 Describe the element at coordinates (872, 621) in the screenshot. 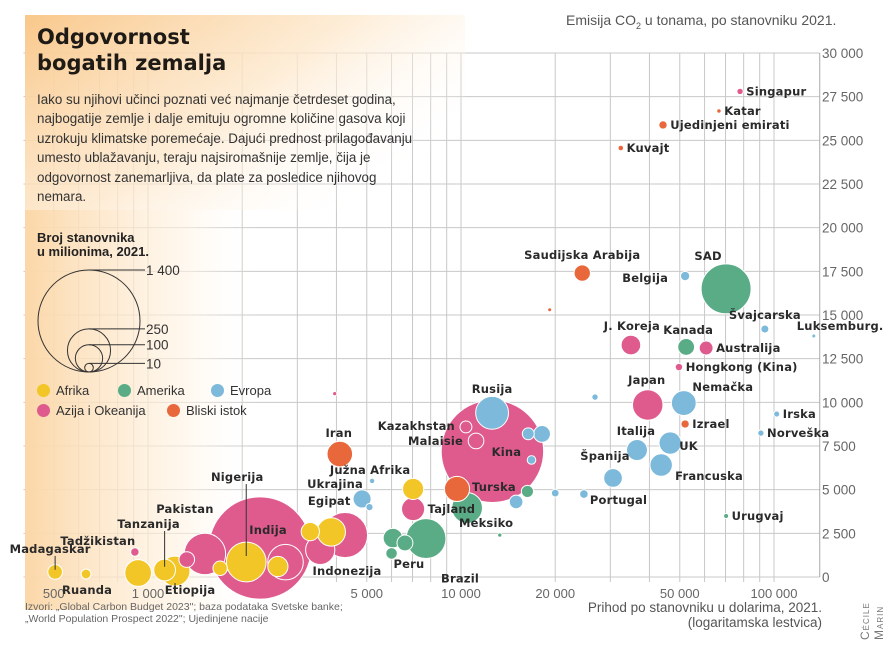

I see `author-credit: Cécile Marin` at that location.